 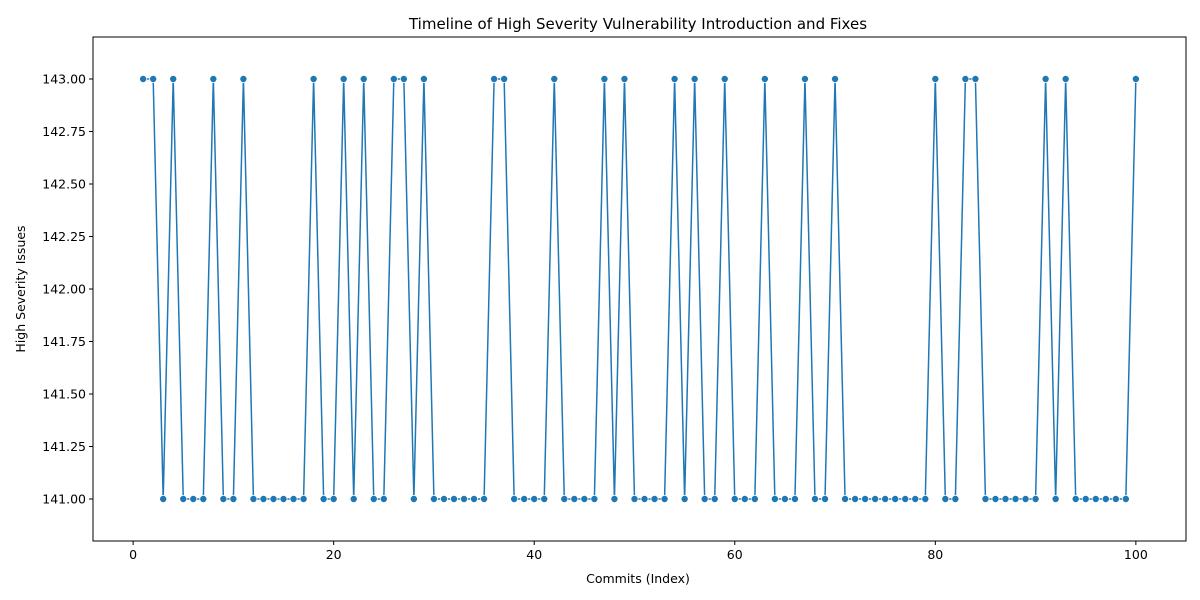 I want to click on y-tick-label: 142.25, so click(x=64, y=236).